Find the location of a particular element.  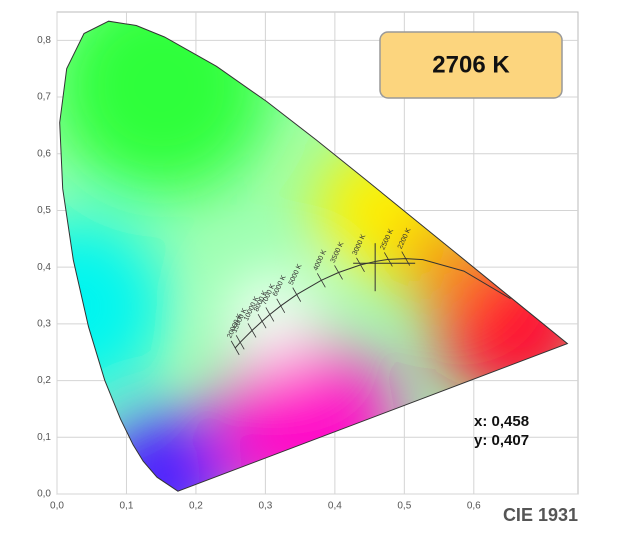

x-tick-label: 0,2 is located at coordinates (196, 506).